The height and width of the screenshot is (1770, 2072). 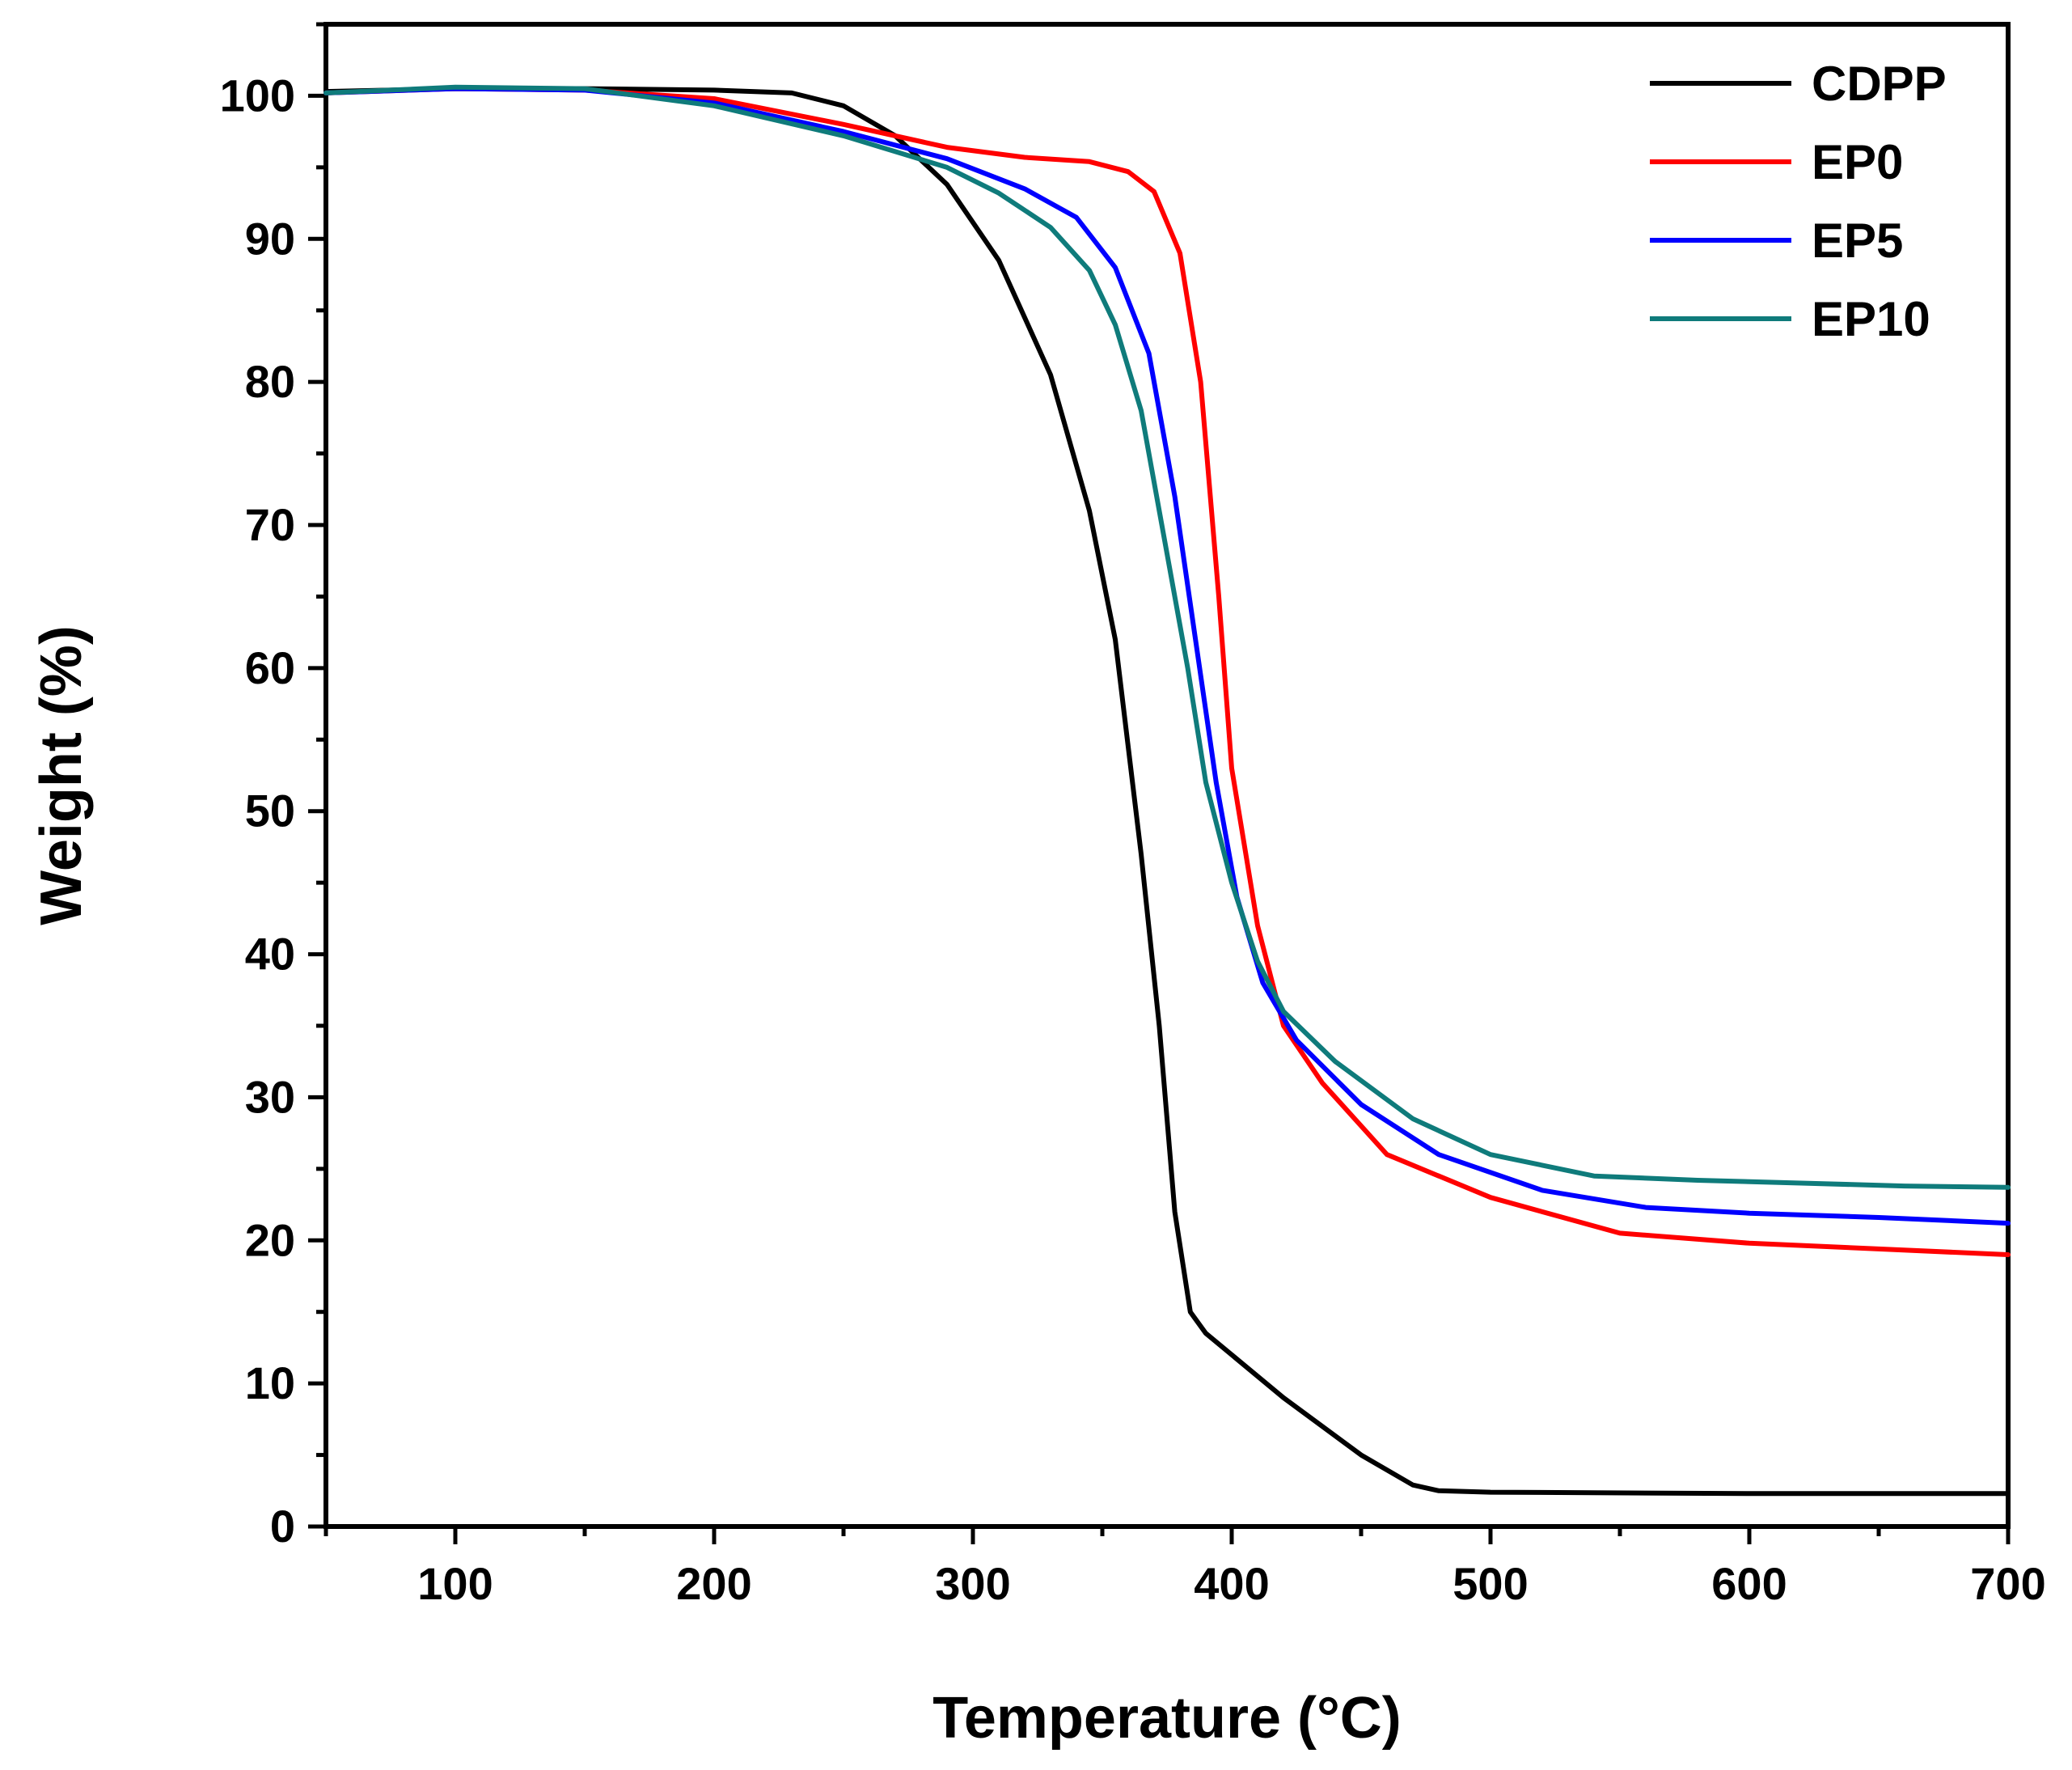 What do you see at coordinates (1871, 319) in the screenshot?
I see `legend-label-ep10: EP10` at bounding box center [1871, 319].